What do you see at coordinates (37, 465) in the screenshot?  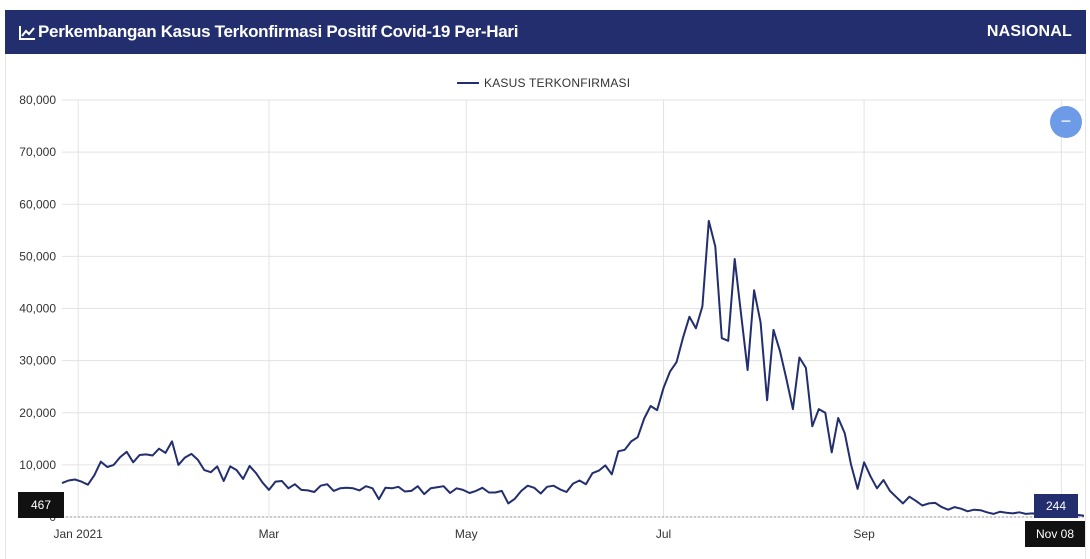 I see `y-tick-label: 10,000` at bounding box center [37, 465].